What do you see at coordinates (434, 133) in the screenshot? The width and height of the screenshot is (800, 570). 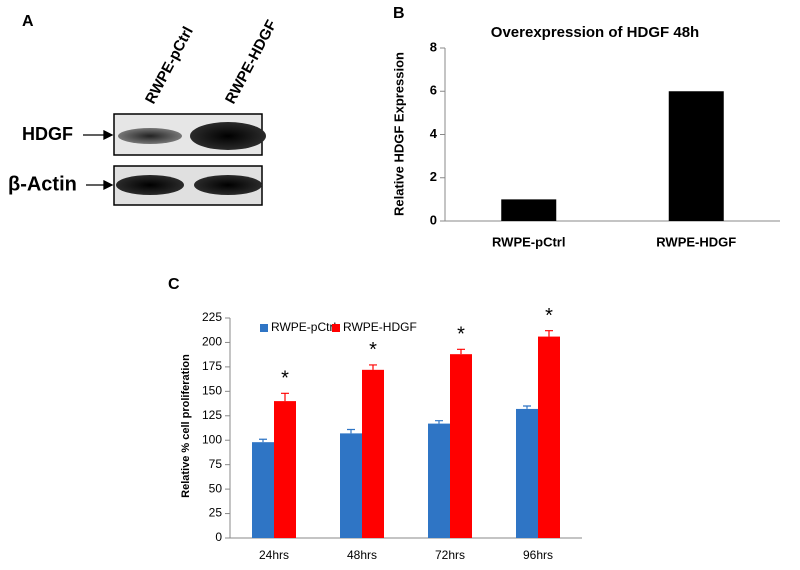 I see `y-tick-label: 4` at bounding box center [434, 133].